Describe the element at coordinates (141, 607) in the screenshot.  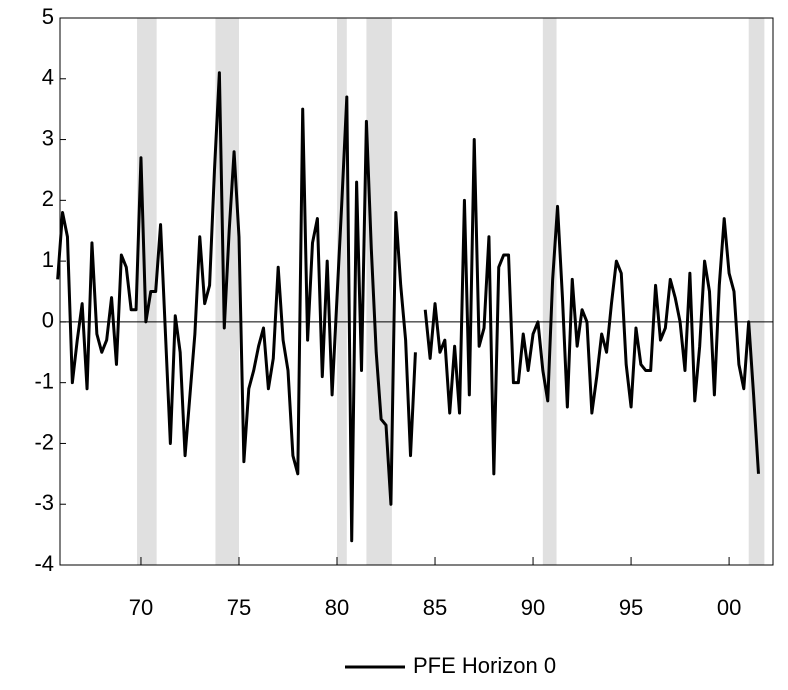
I see `x-tick-label: 70` at that location.